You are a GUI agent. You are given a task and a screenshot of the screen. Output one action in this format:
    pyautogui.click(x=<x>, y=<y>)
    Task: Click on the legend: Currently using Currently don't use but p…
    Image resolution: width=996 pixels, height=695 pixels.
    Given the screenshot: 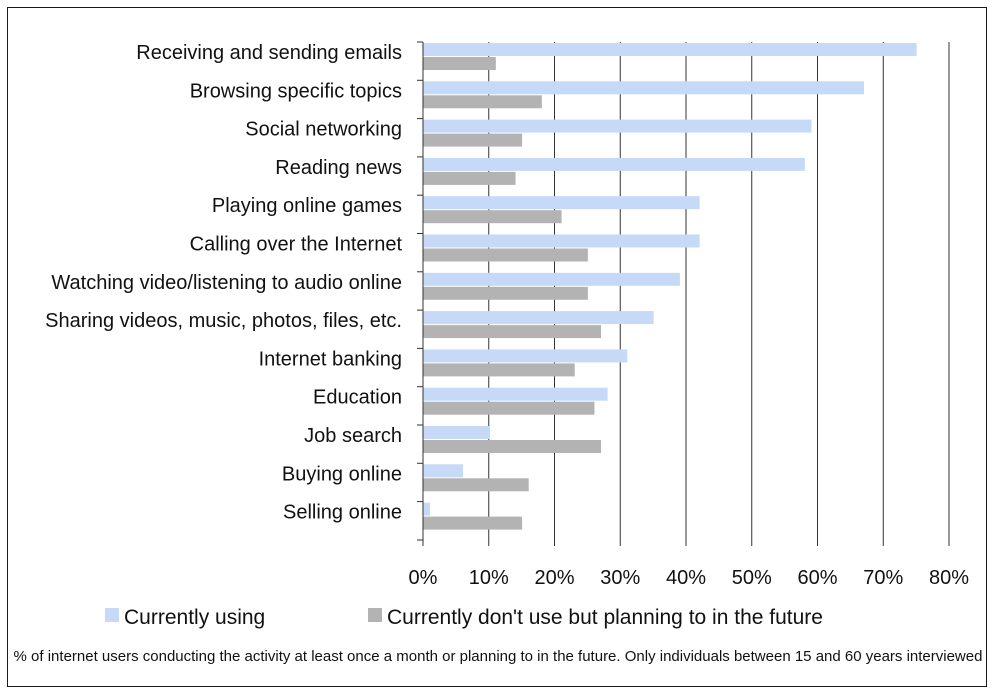 What is the action you would take?
    pyautogui.click(x=464, y=617)
    